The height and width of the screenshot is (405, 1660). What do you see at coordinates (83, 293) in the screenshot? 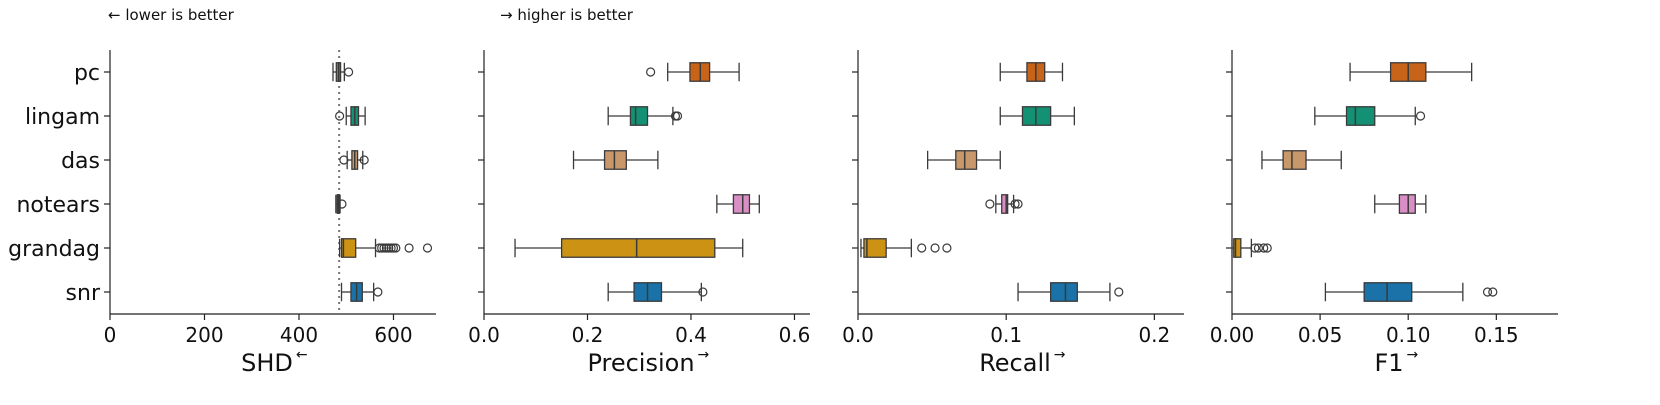
I see `y-tick-label-snr: snr` at bounding box center [83, 293].